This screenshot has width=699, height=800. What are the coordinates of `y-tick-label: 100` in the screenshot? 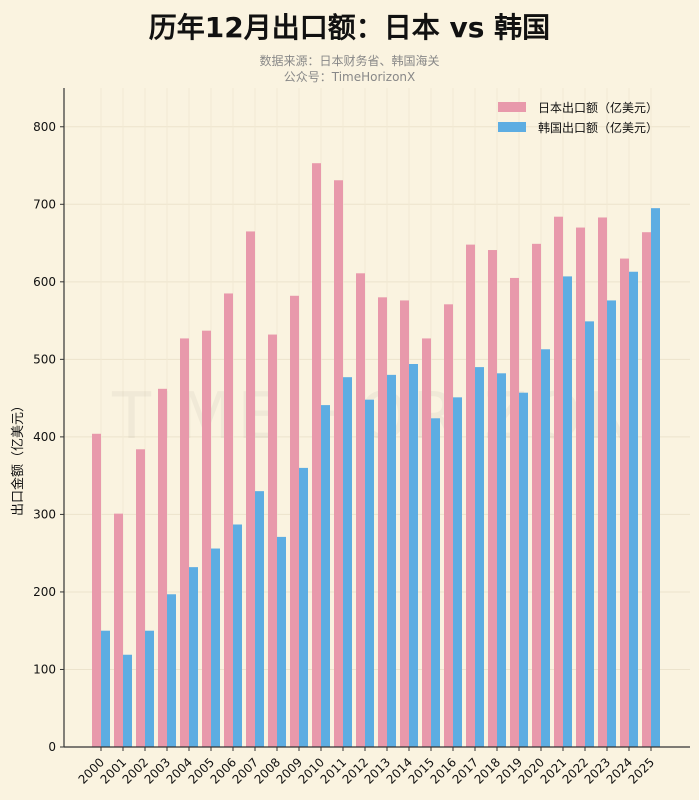 It's located at (44, 669).